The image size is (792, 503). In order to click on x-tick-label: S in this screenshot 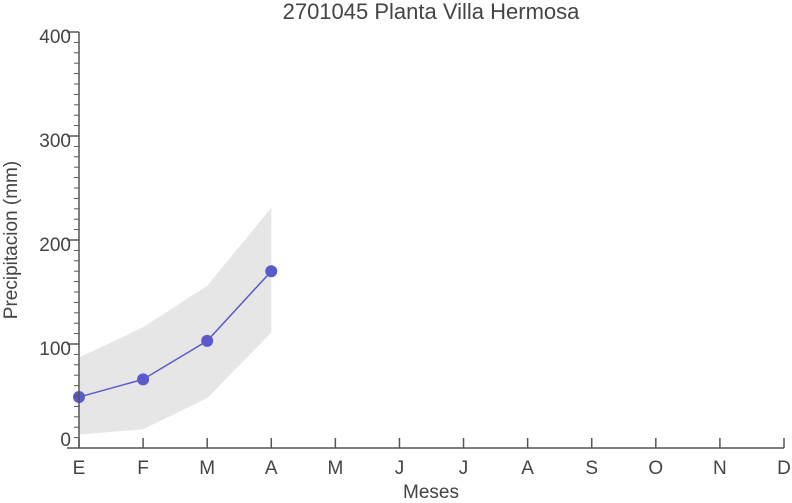, I will do `click(591, 468)`.